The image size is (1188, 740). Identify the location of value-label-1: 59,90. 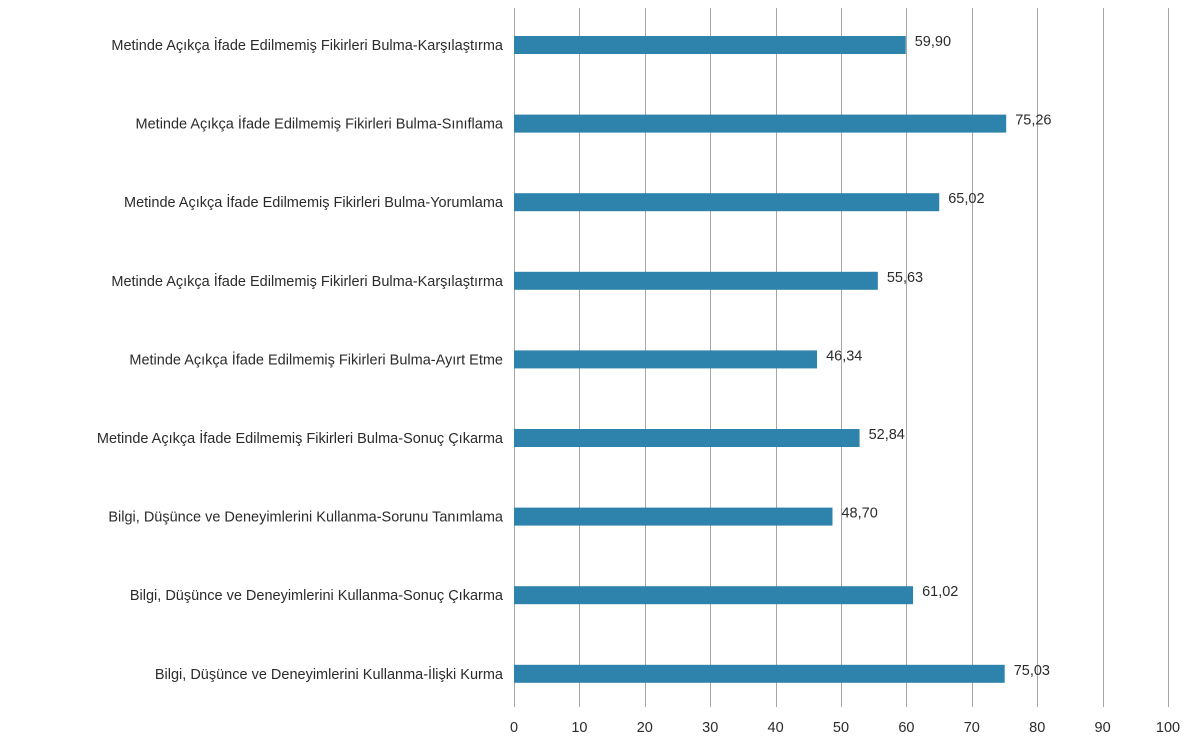
(933, 42).